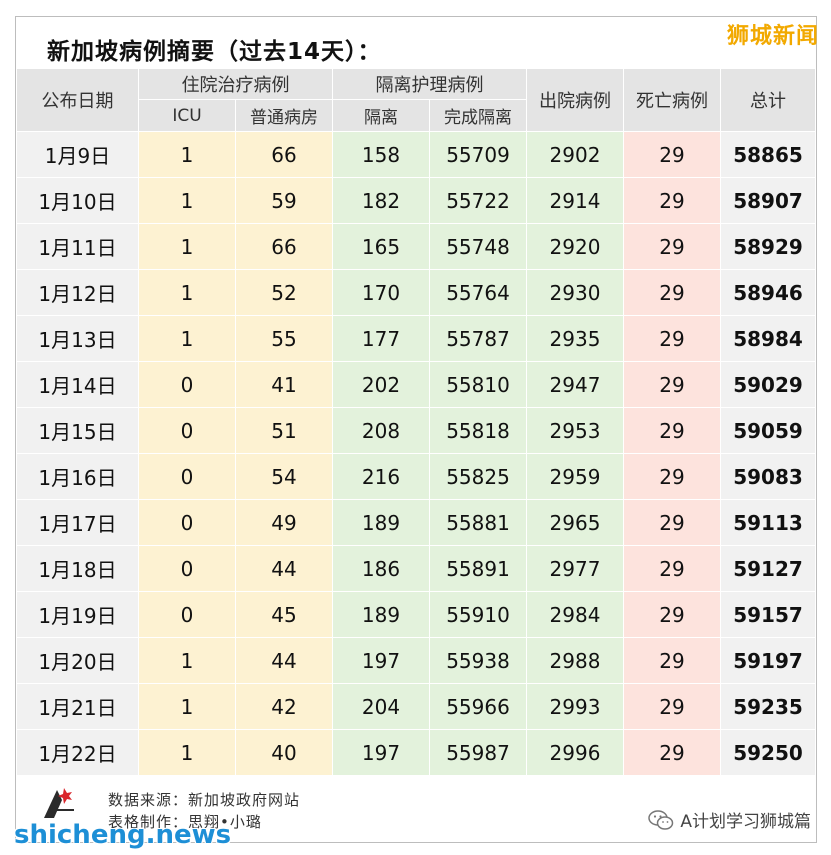 This screenshot has height=855, width=831. Describe the element at coordinates (575, 338) in the screenshot. I see `cell-discharged: 2935` at that location.